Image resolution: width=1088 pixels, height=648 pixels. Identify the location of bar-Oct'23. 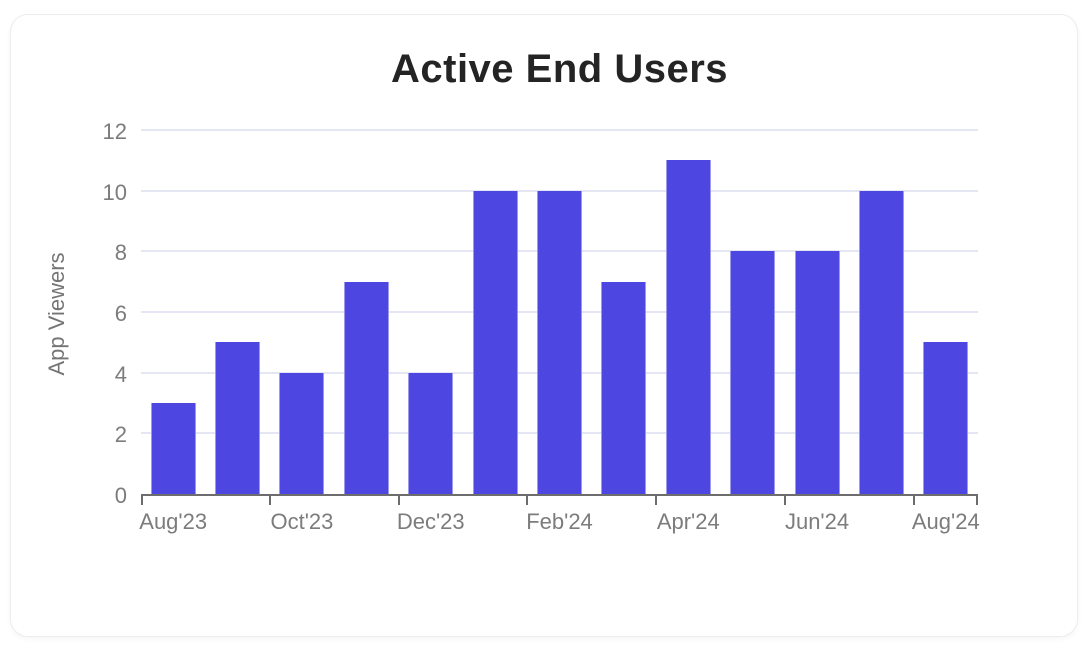
(302, 433).